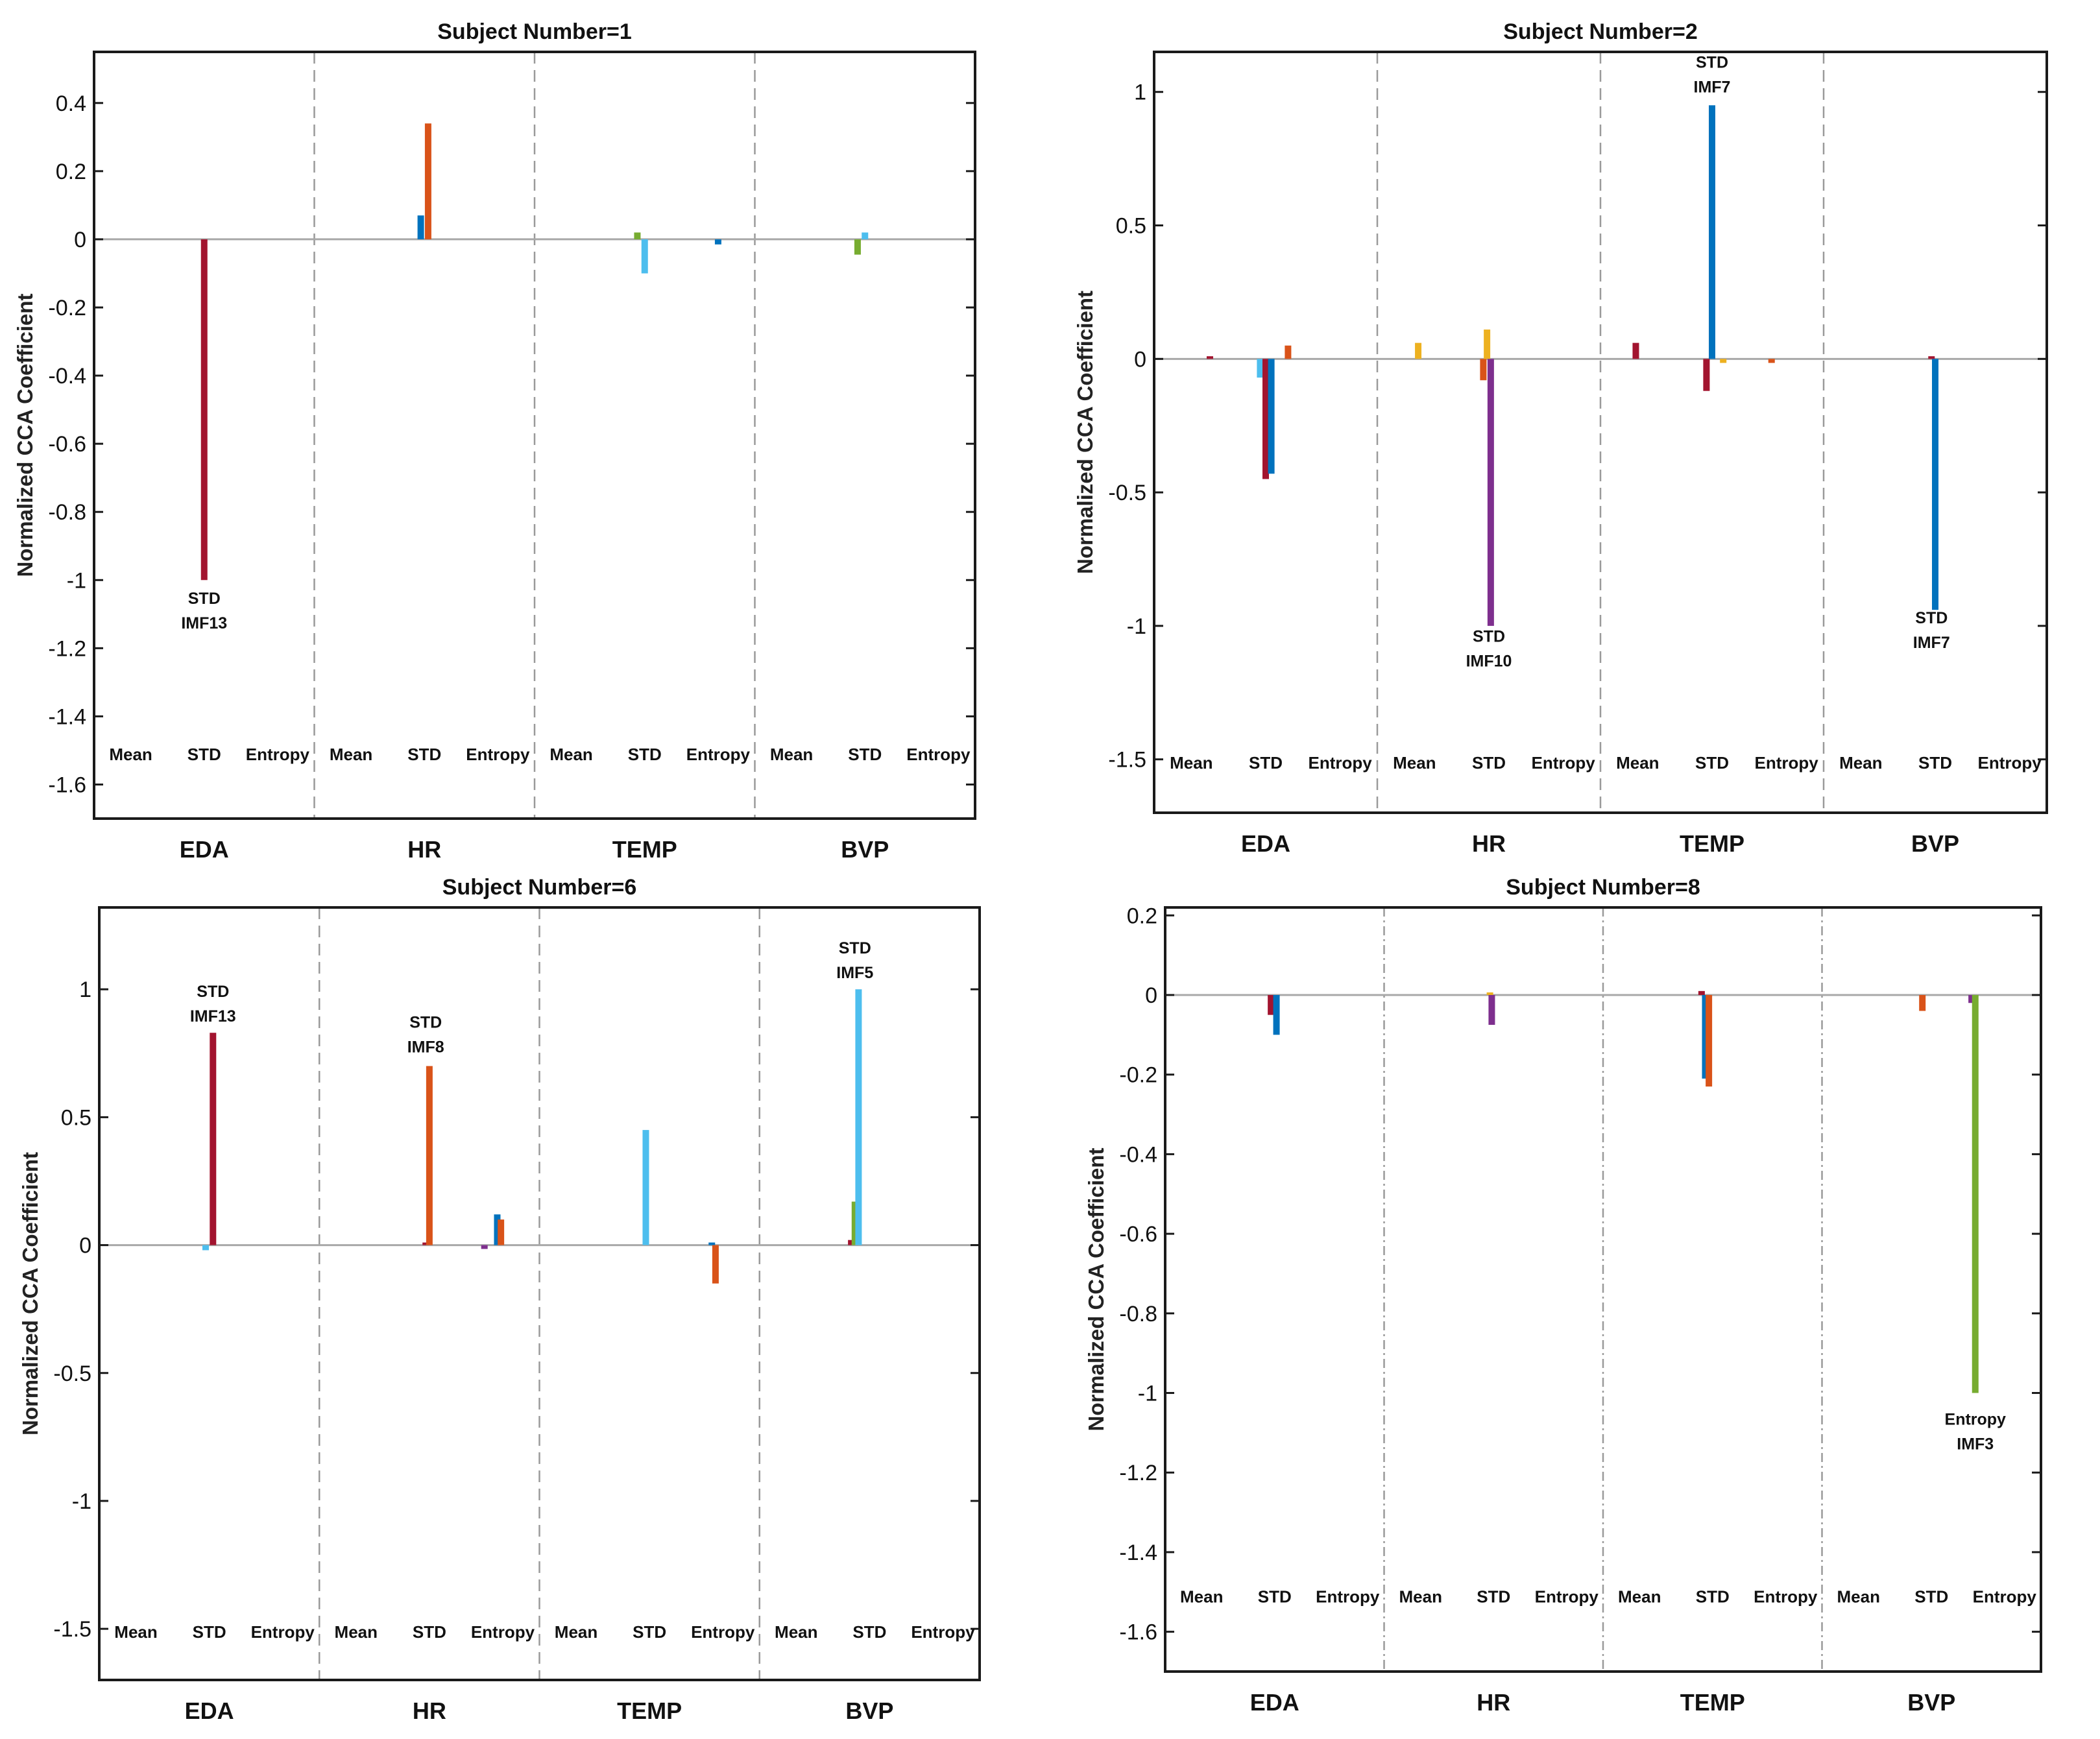  I want to click on y-tick-label: -1.4, so click(1138, 1553).